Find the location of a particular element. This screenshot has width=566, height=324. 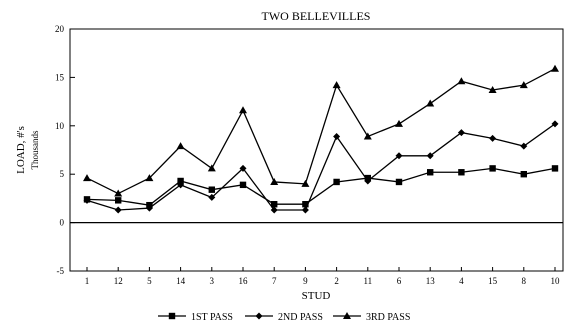

x-tick-label: 6 is located at coordinates (399, 281).